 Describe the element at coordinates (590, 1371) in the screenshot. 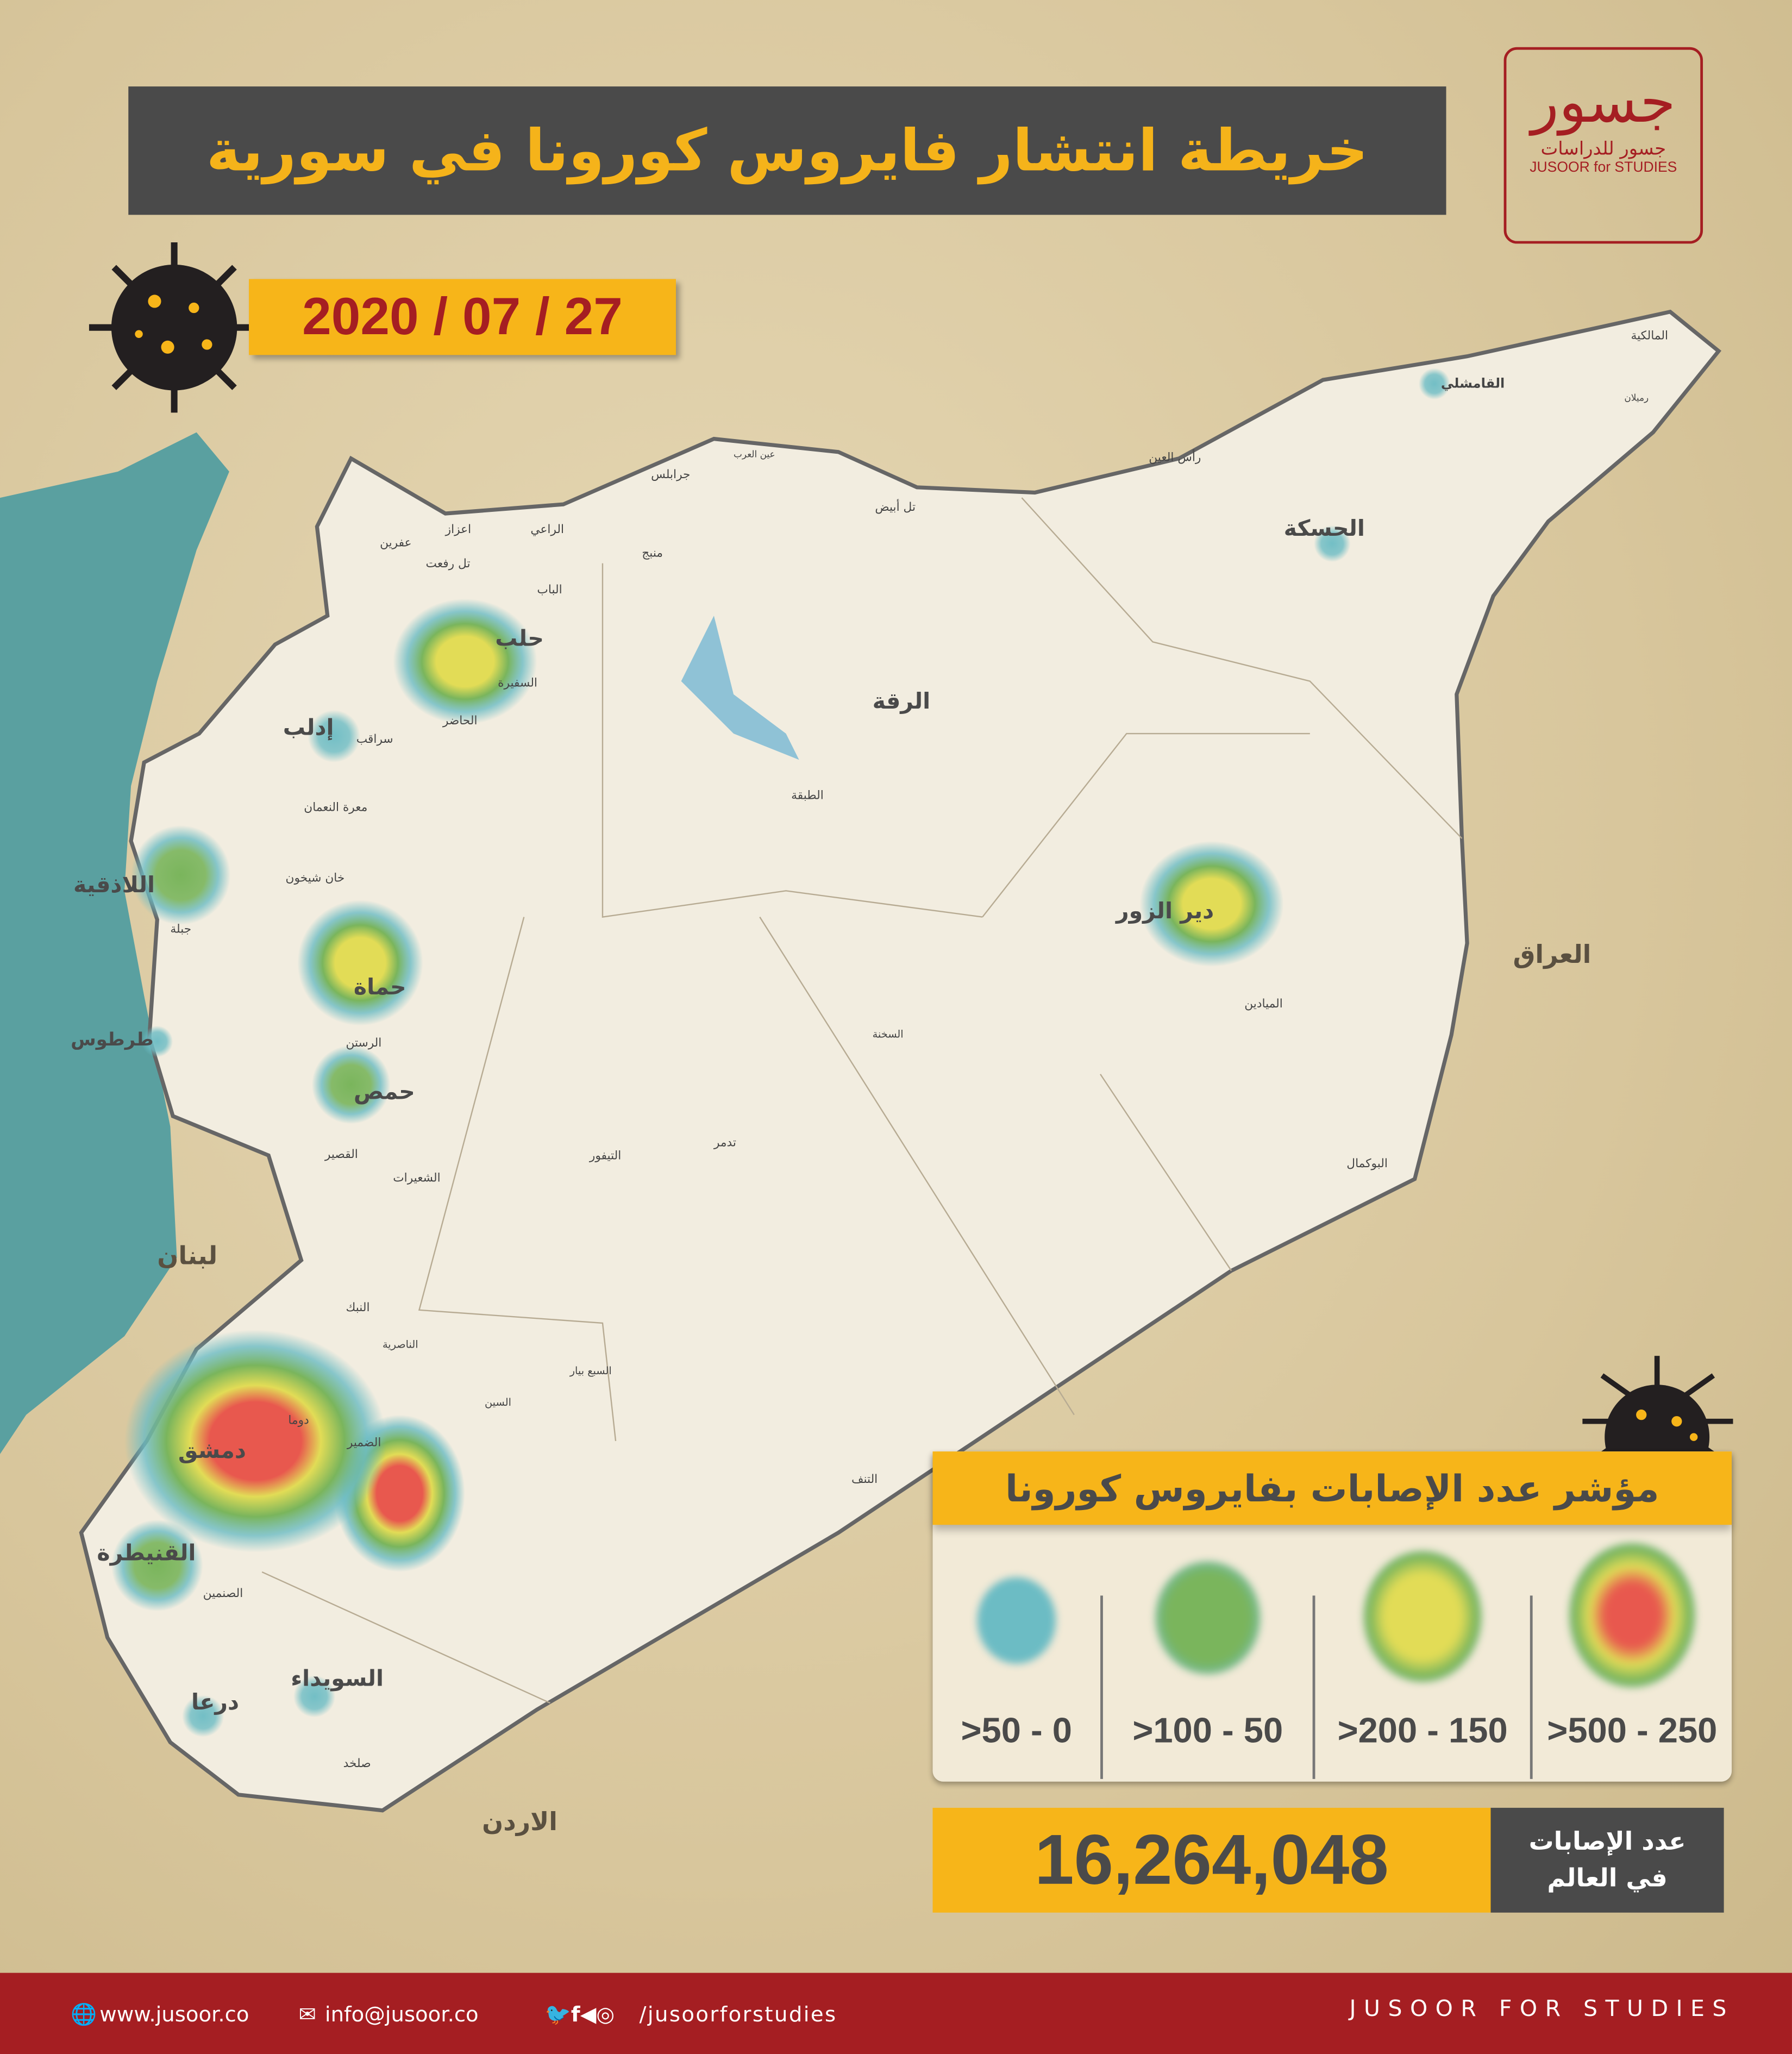

I see `town: السبع بيار` at that location.